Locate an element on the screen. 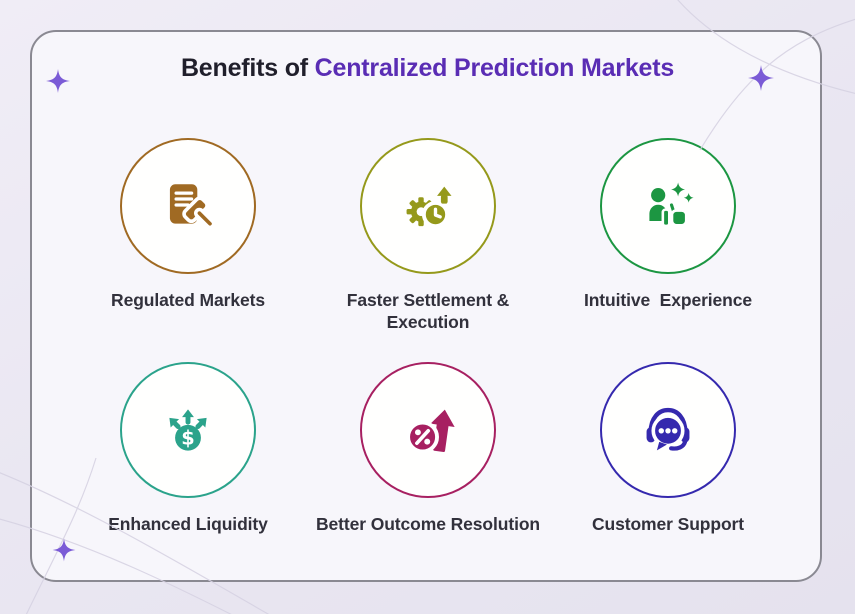  gear-clock-arrow-icon is located at coordinates (429, 207).